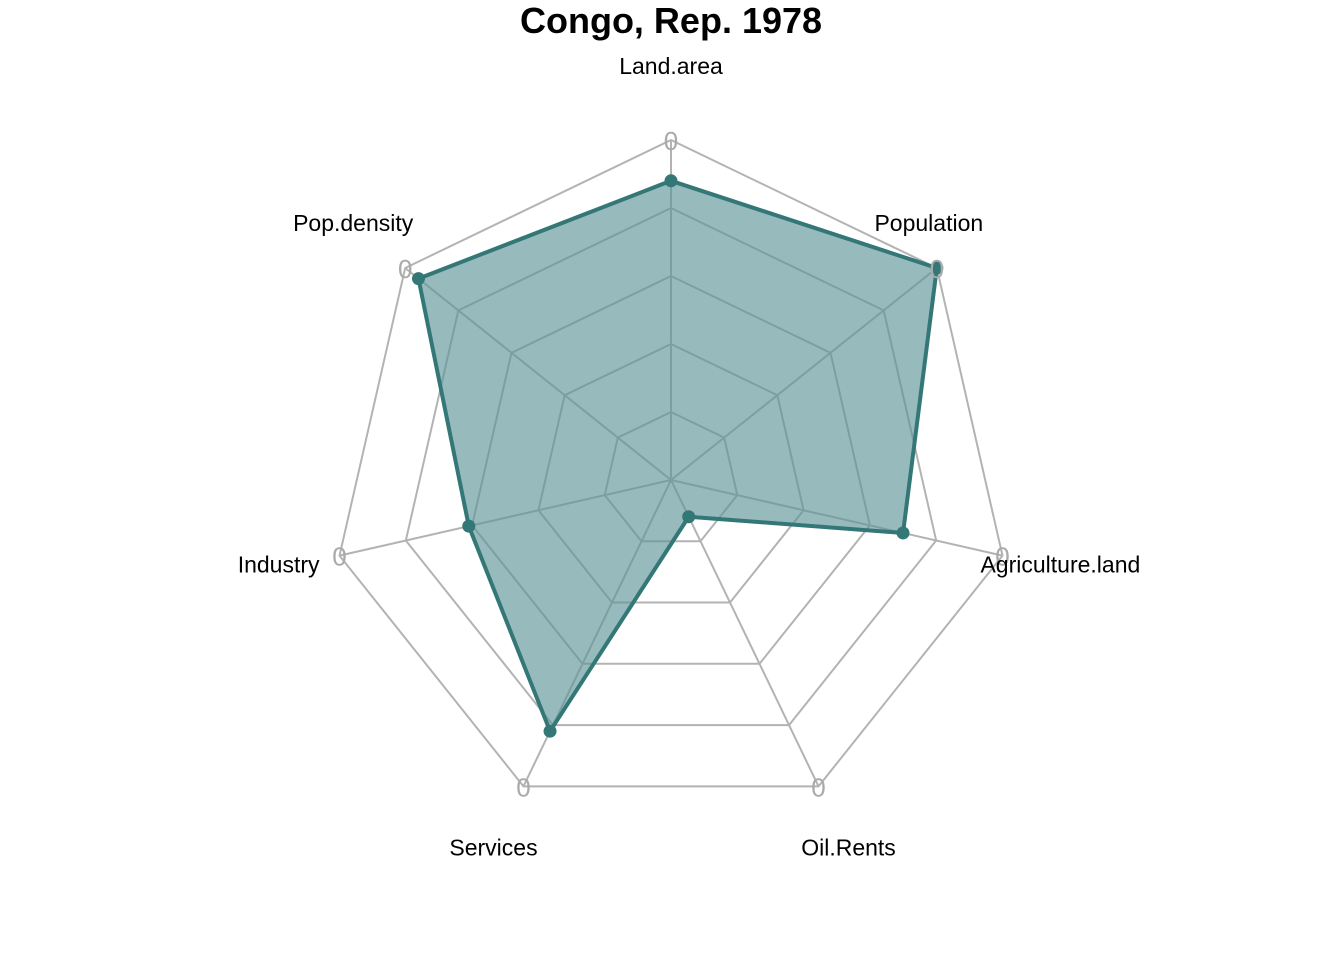 The width and height of the screenshot is (1344, 960). Describe the element at coordinates (353, 223) in the screenshot. I see `axis-label-pop-density: Pop.density` at that location.